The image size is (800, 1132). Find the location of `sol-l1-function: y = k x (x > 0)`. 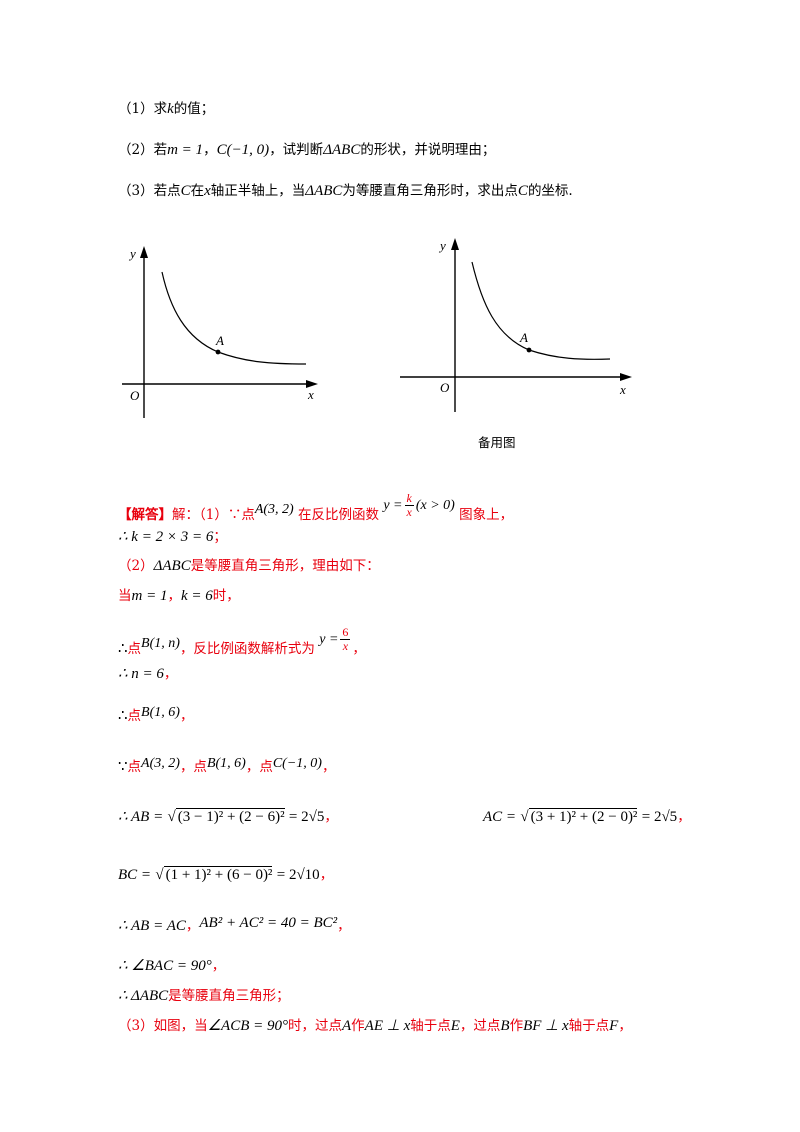

sol-l1-function: y = k x (x > 0) is located at coordinates (421, 505).